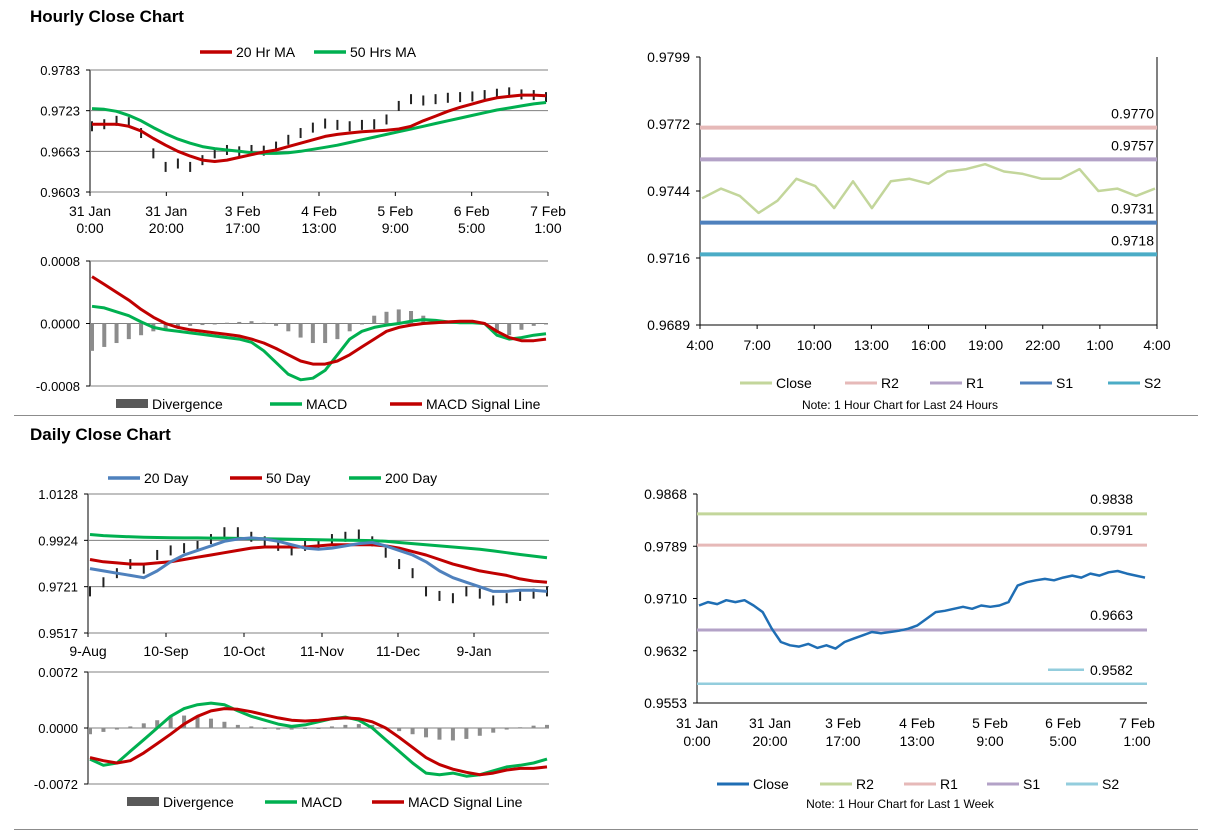  What do you see at coordinates (1132, 240) in the screenshot?
I see `level-label-s2: 0.9718` at bounding box center [1132, 240].